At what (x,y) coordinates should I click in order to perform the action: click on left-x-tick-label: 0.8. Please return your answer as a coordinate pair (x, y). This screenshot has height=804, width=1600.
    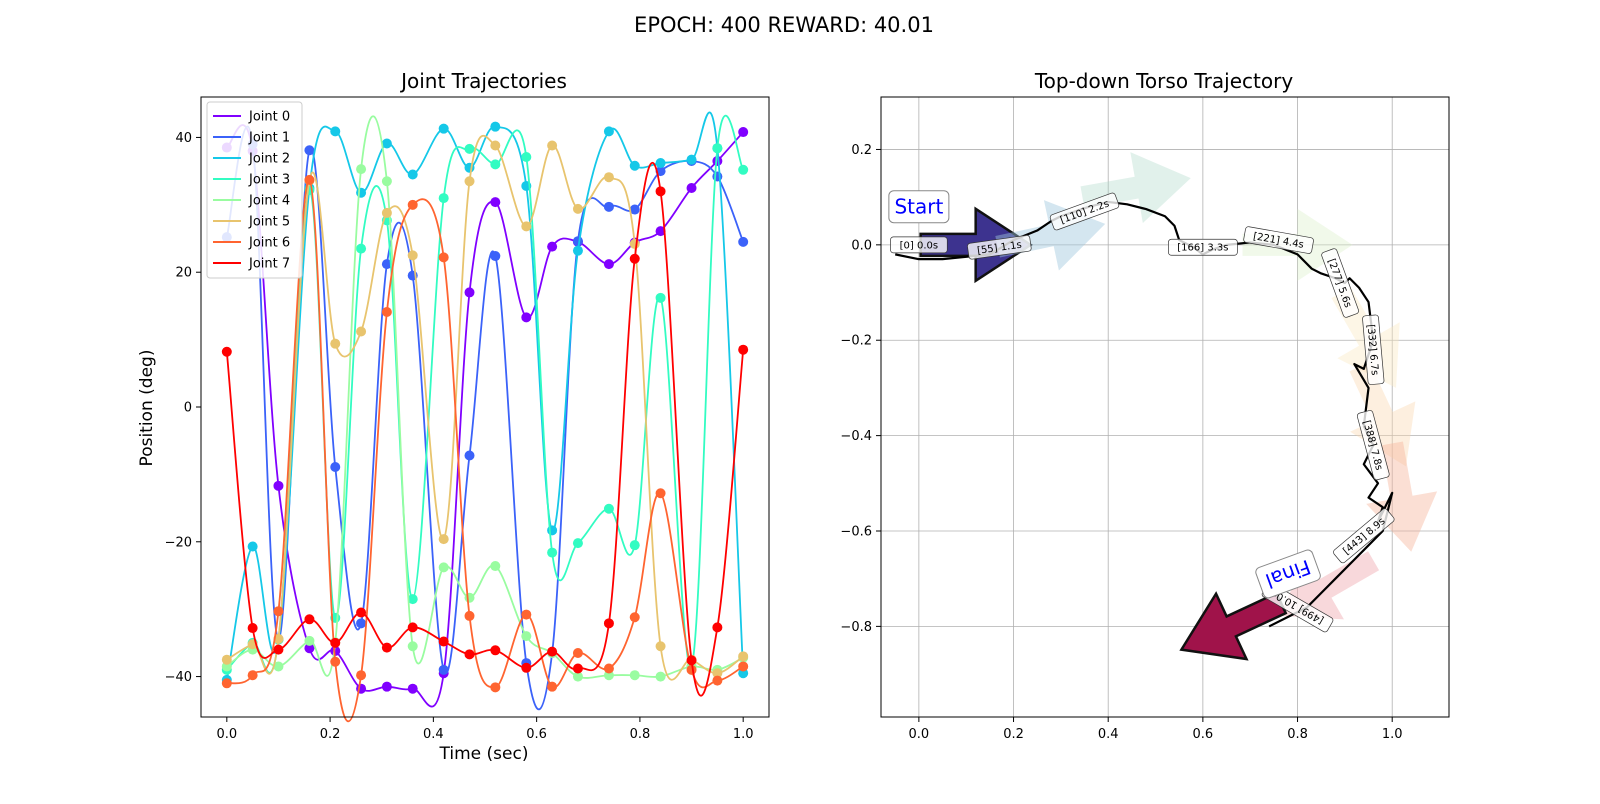
    Looking at the image, I should click on (640, 734).